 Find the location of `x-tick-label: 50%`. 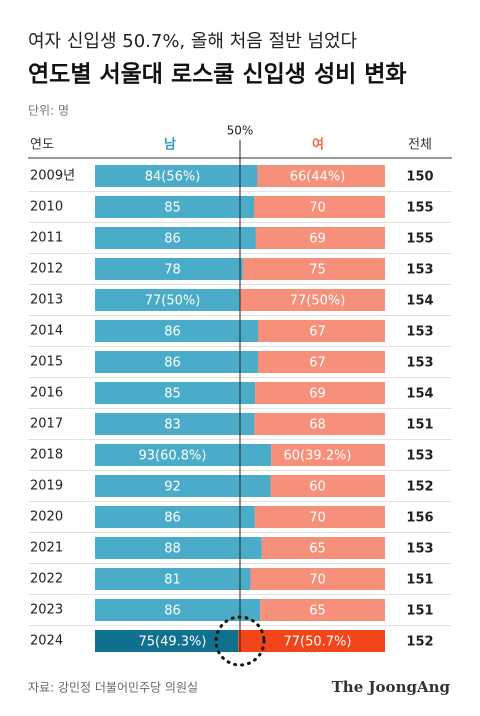

x-tick-label: 50% is located at coordinates (240, 131).